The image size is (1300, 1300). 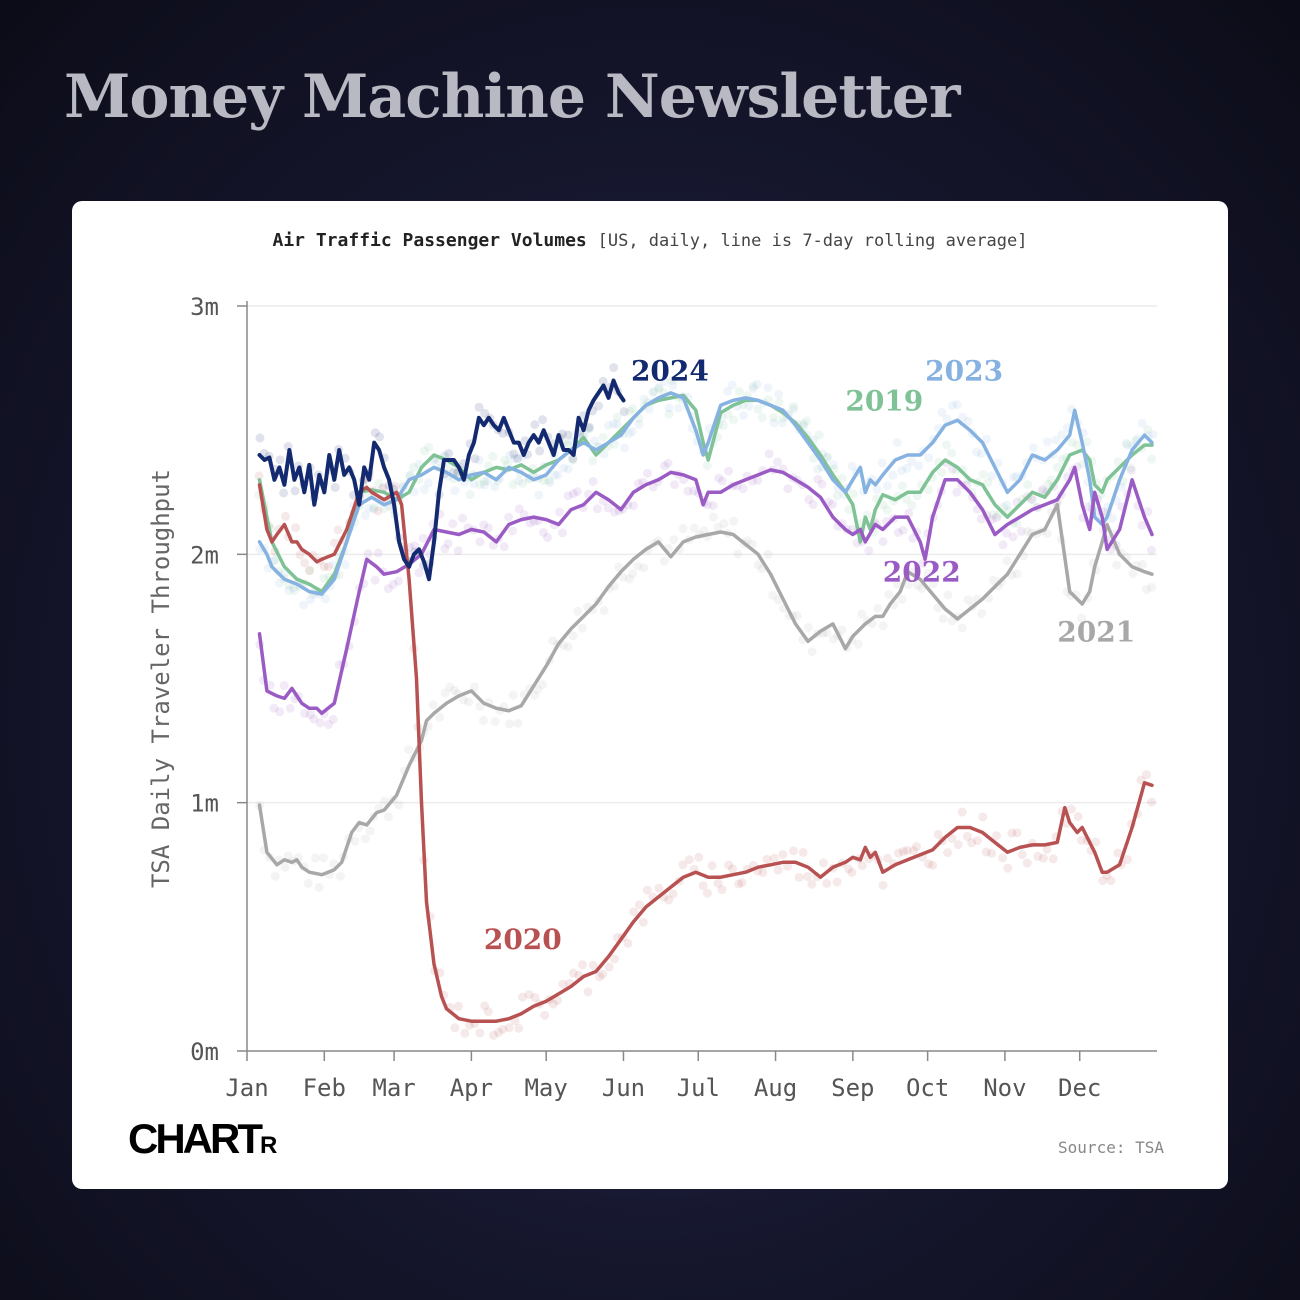 I want to click on series-label-2021: 2021, so click(x=1096, y=631).